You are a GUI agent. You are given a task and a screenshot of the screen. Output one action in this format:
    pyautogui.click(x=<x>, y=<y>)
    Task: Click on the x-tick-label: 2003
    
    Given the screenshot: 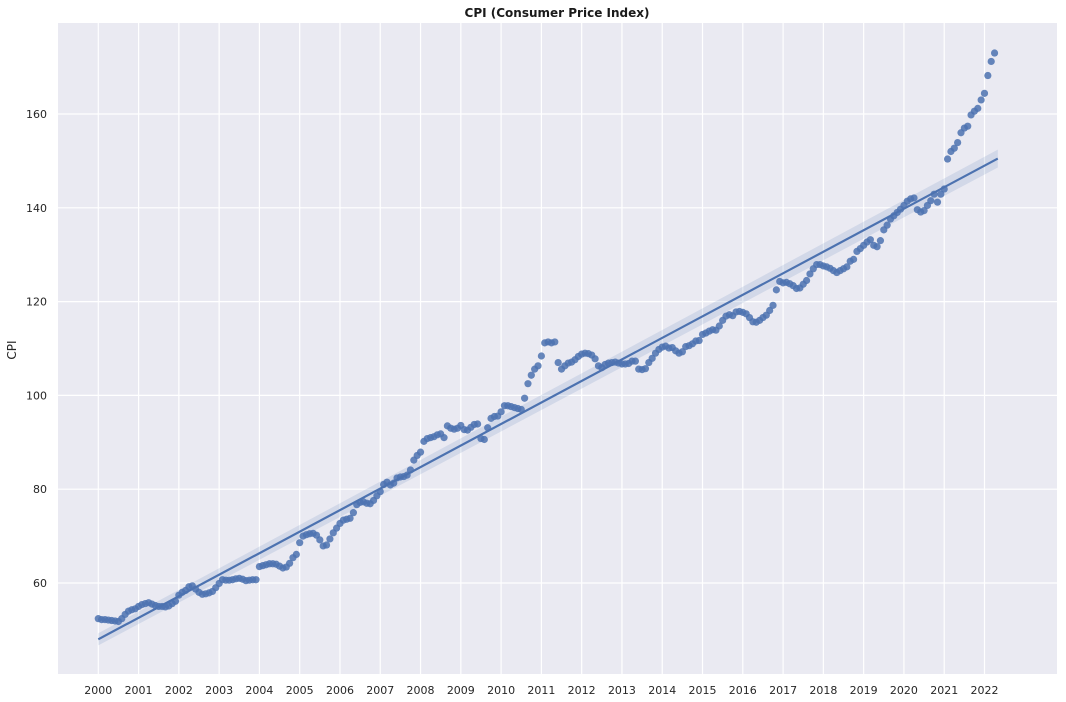 What is the action you would take?
    pyautogui.click(x=219, y=690)
    